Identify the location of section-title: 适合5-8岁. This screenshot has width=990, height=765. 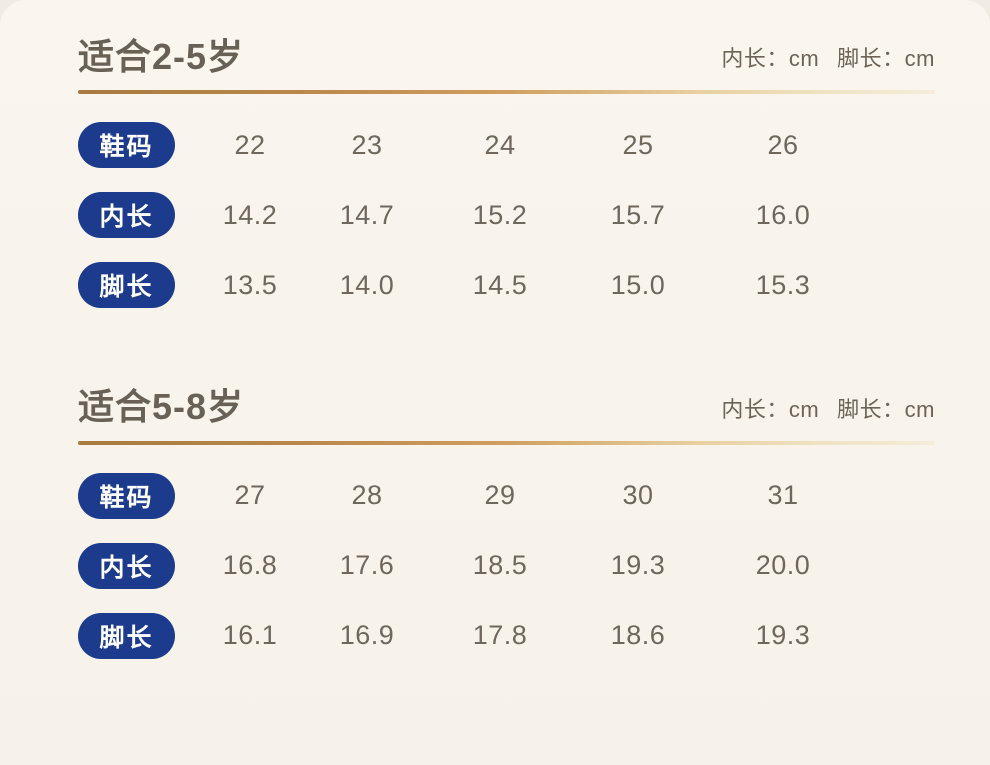
(161, 407).